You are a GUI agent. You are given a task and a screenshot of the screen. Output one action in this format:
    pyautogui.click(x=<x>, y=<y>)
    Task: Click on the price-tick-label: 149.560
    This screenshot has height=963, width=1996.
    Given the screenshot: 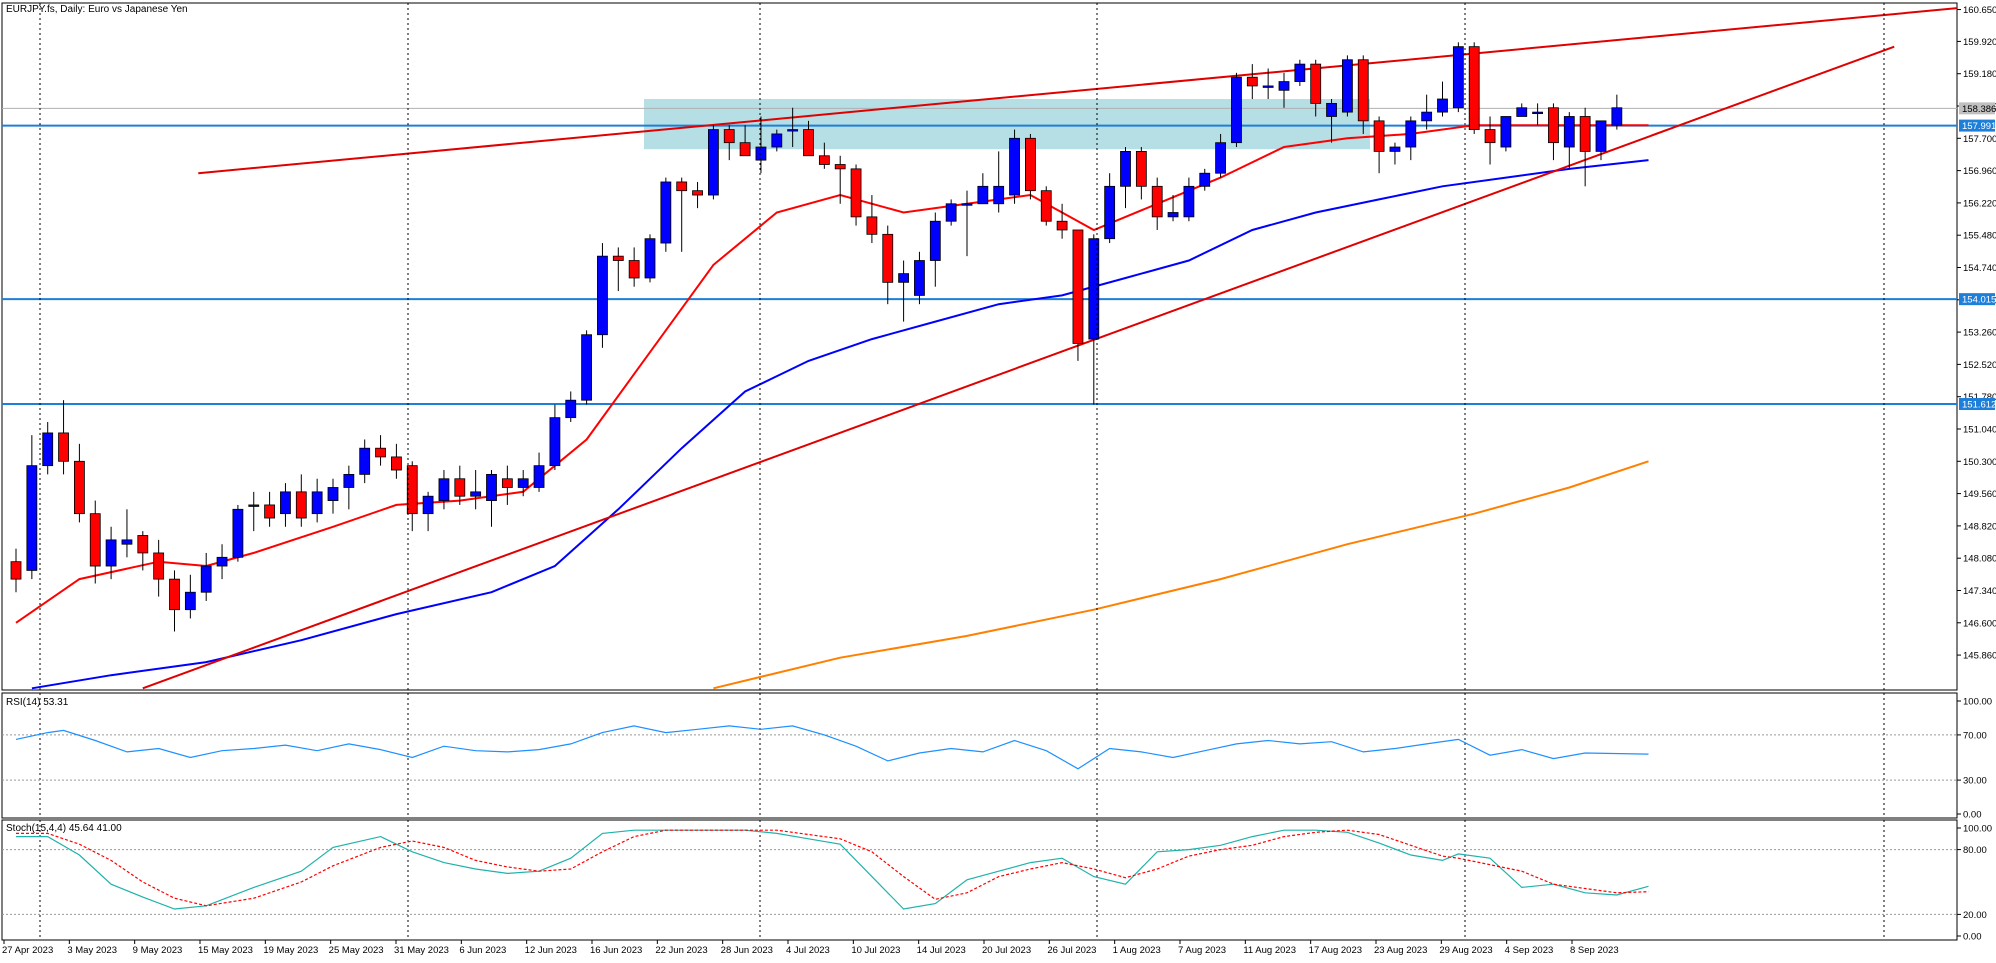 What is the action you would take?
    pyautogui.click(x=1979, y=494)
    